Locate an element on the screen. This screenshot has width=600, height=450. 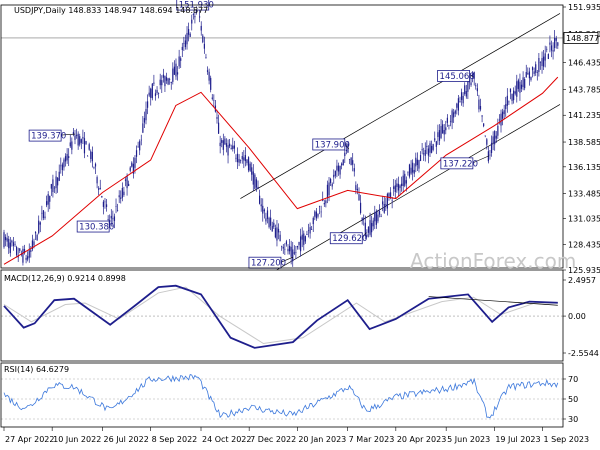
price-label-text: 130.380 is located at coordinates (96, 228).